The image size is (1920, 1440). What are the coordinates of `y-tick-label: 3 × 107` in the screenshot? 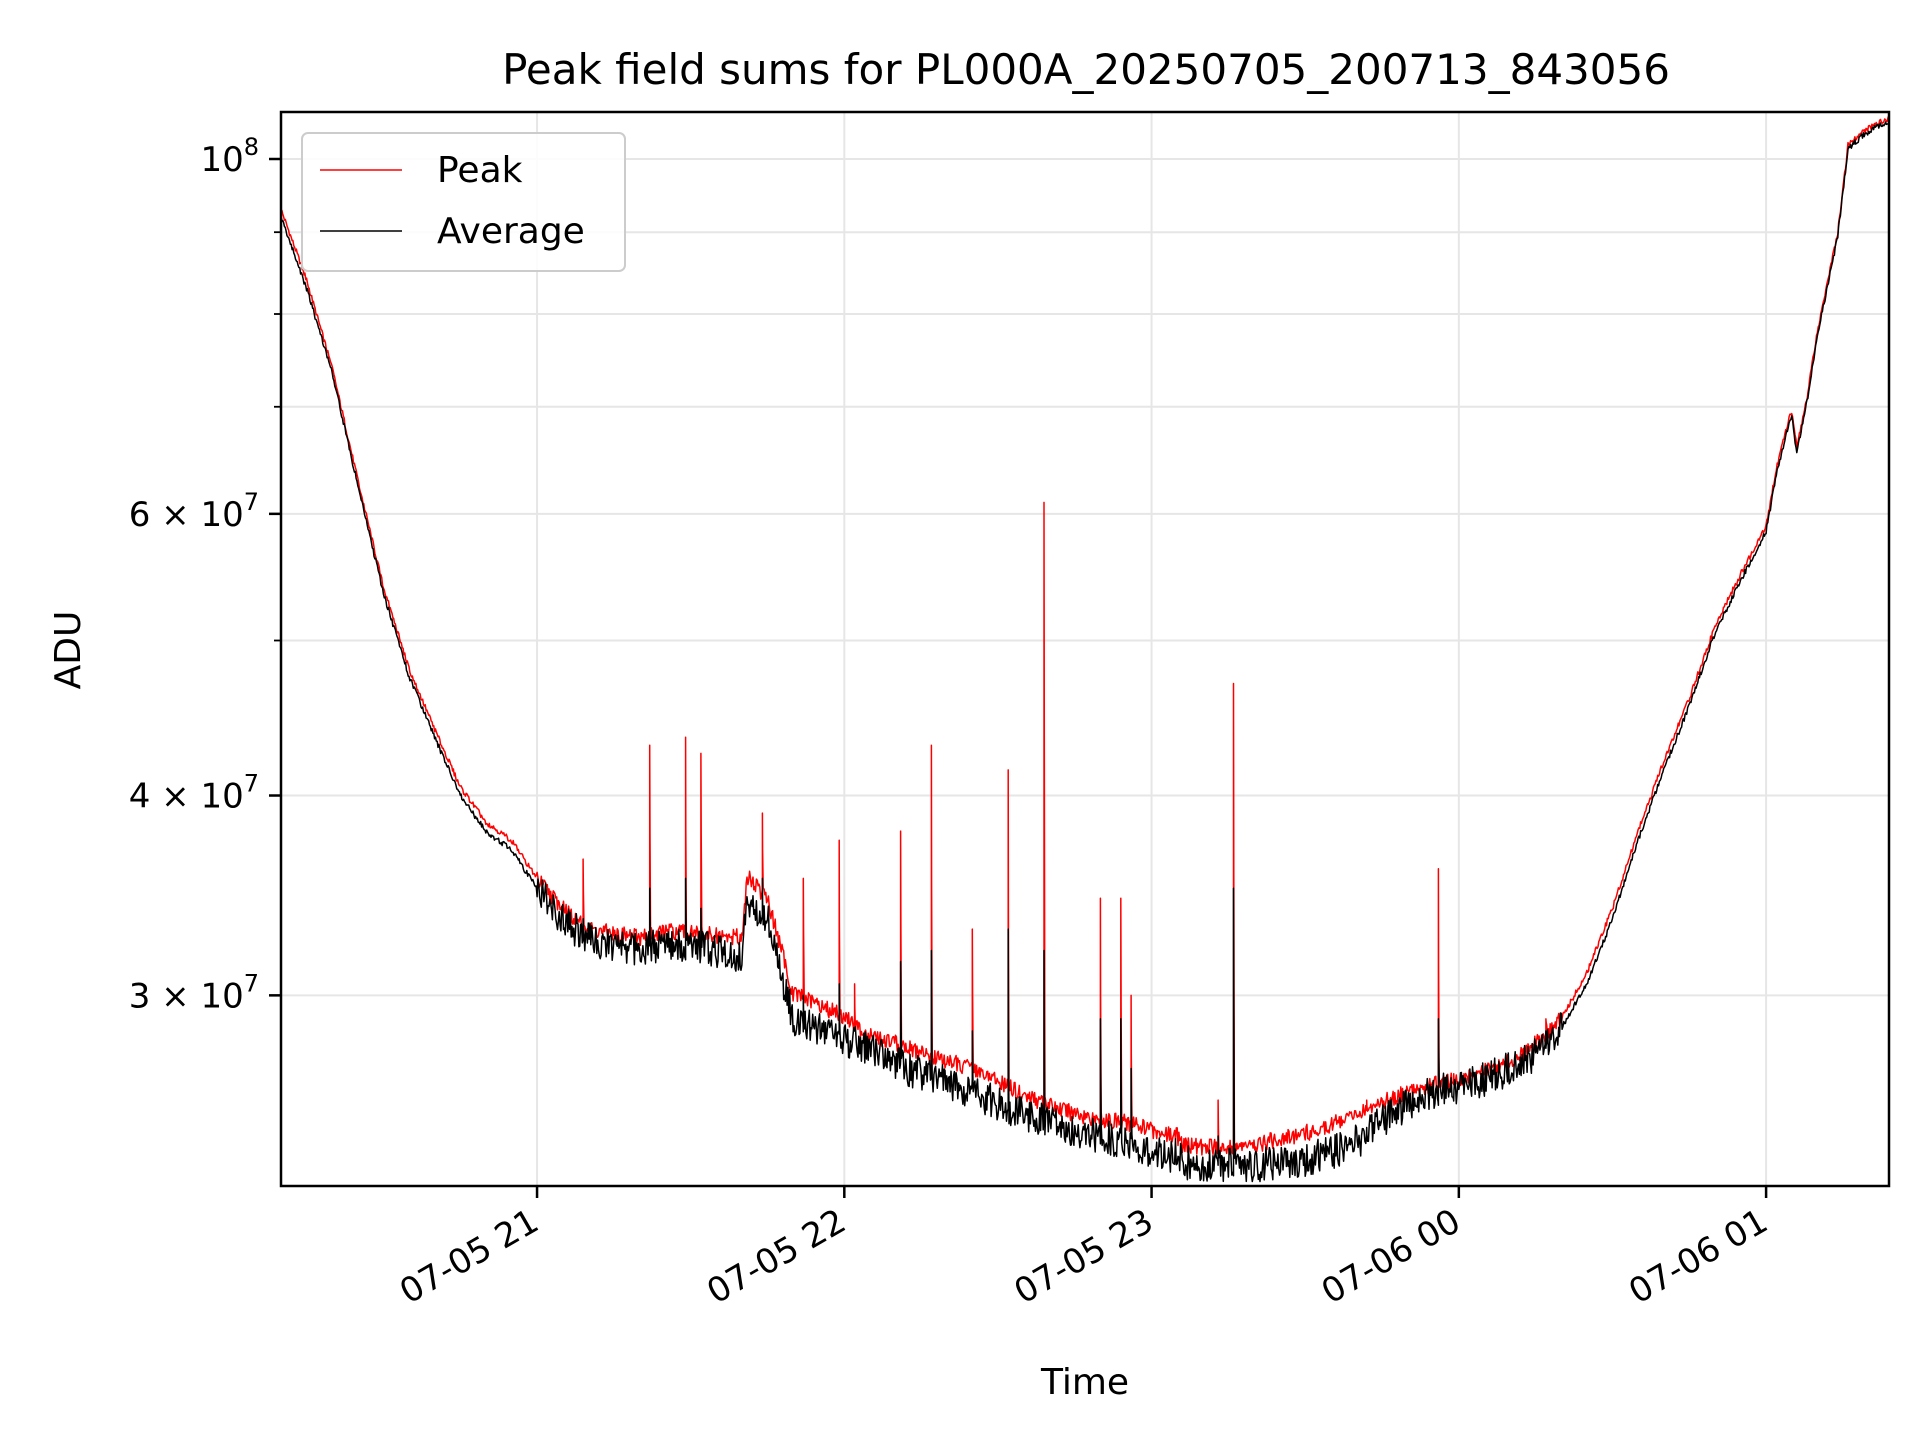 It's located at (194, 992).